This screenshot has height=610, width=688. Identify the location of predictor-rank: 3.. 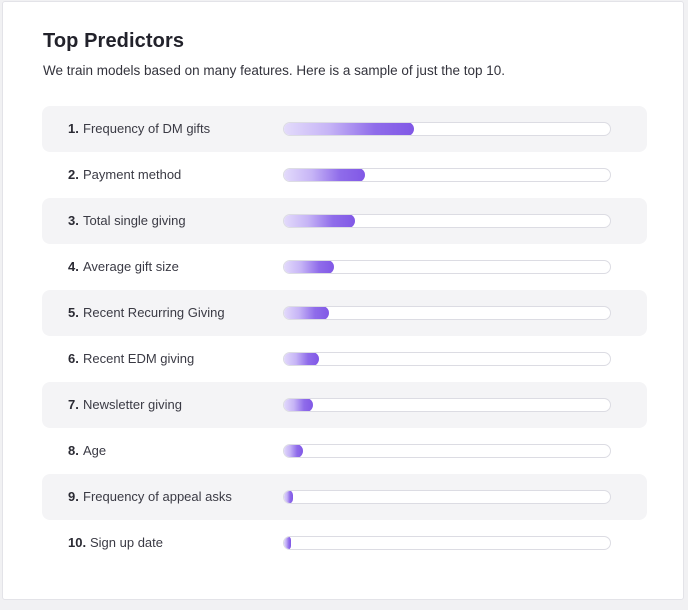
(73, 220).